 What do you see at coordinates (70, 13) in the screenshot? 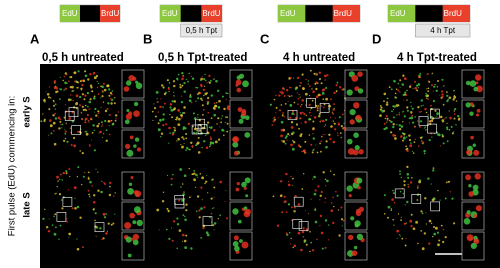
I see `pulse-label: EdU` at bounding box center [70, 13].